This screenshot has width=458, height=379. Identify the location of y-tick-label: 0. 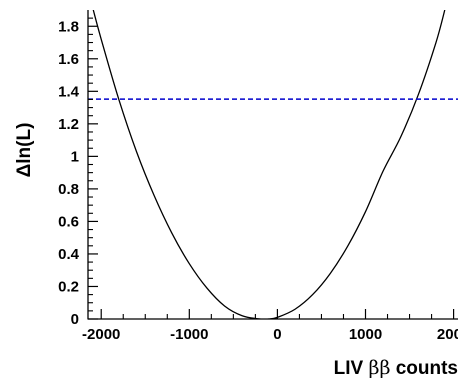
(75, 319).